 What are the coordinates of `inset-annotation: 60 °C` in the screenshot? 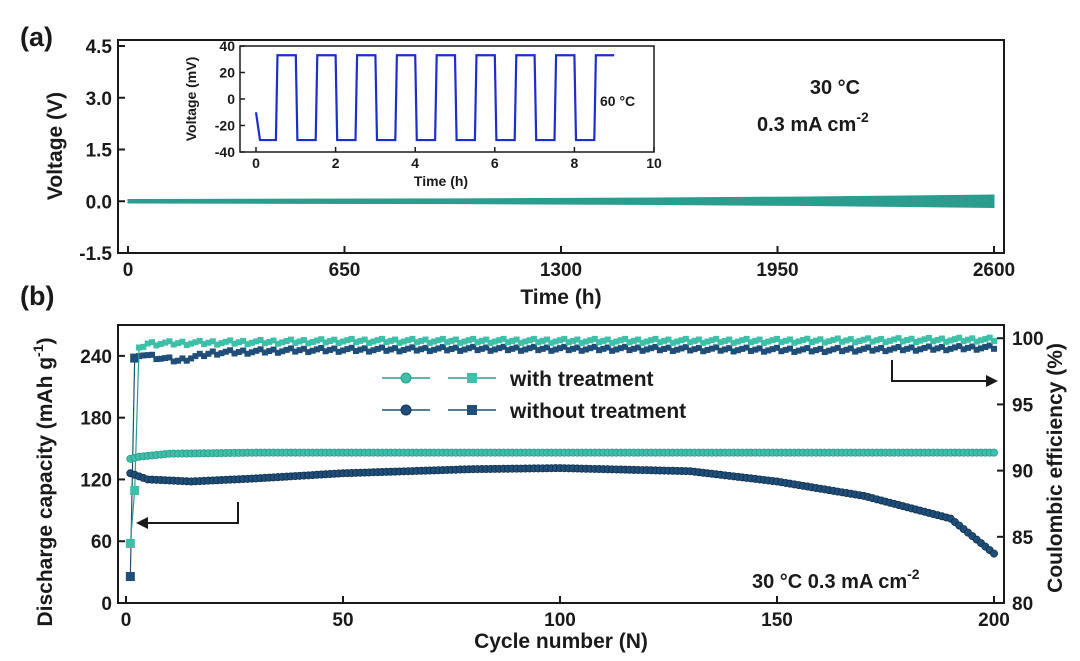 It's located at (617, 101).